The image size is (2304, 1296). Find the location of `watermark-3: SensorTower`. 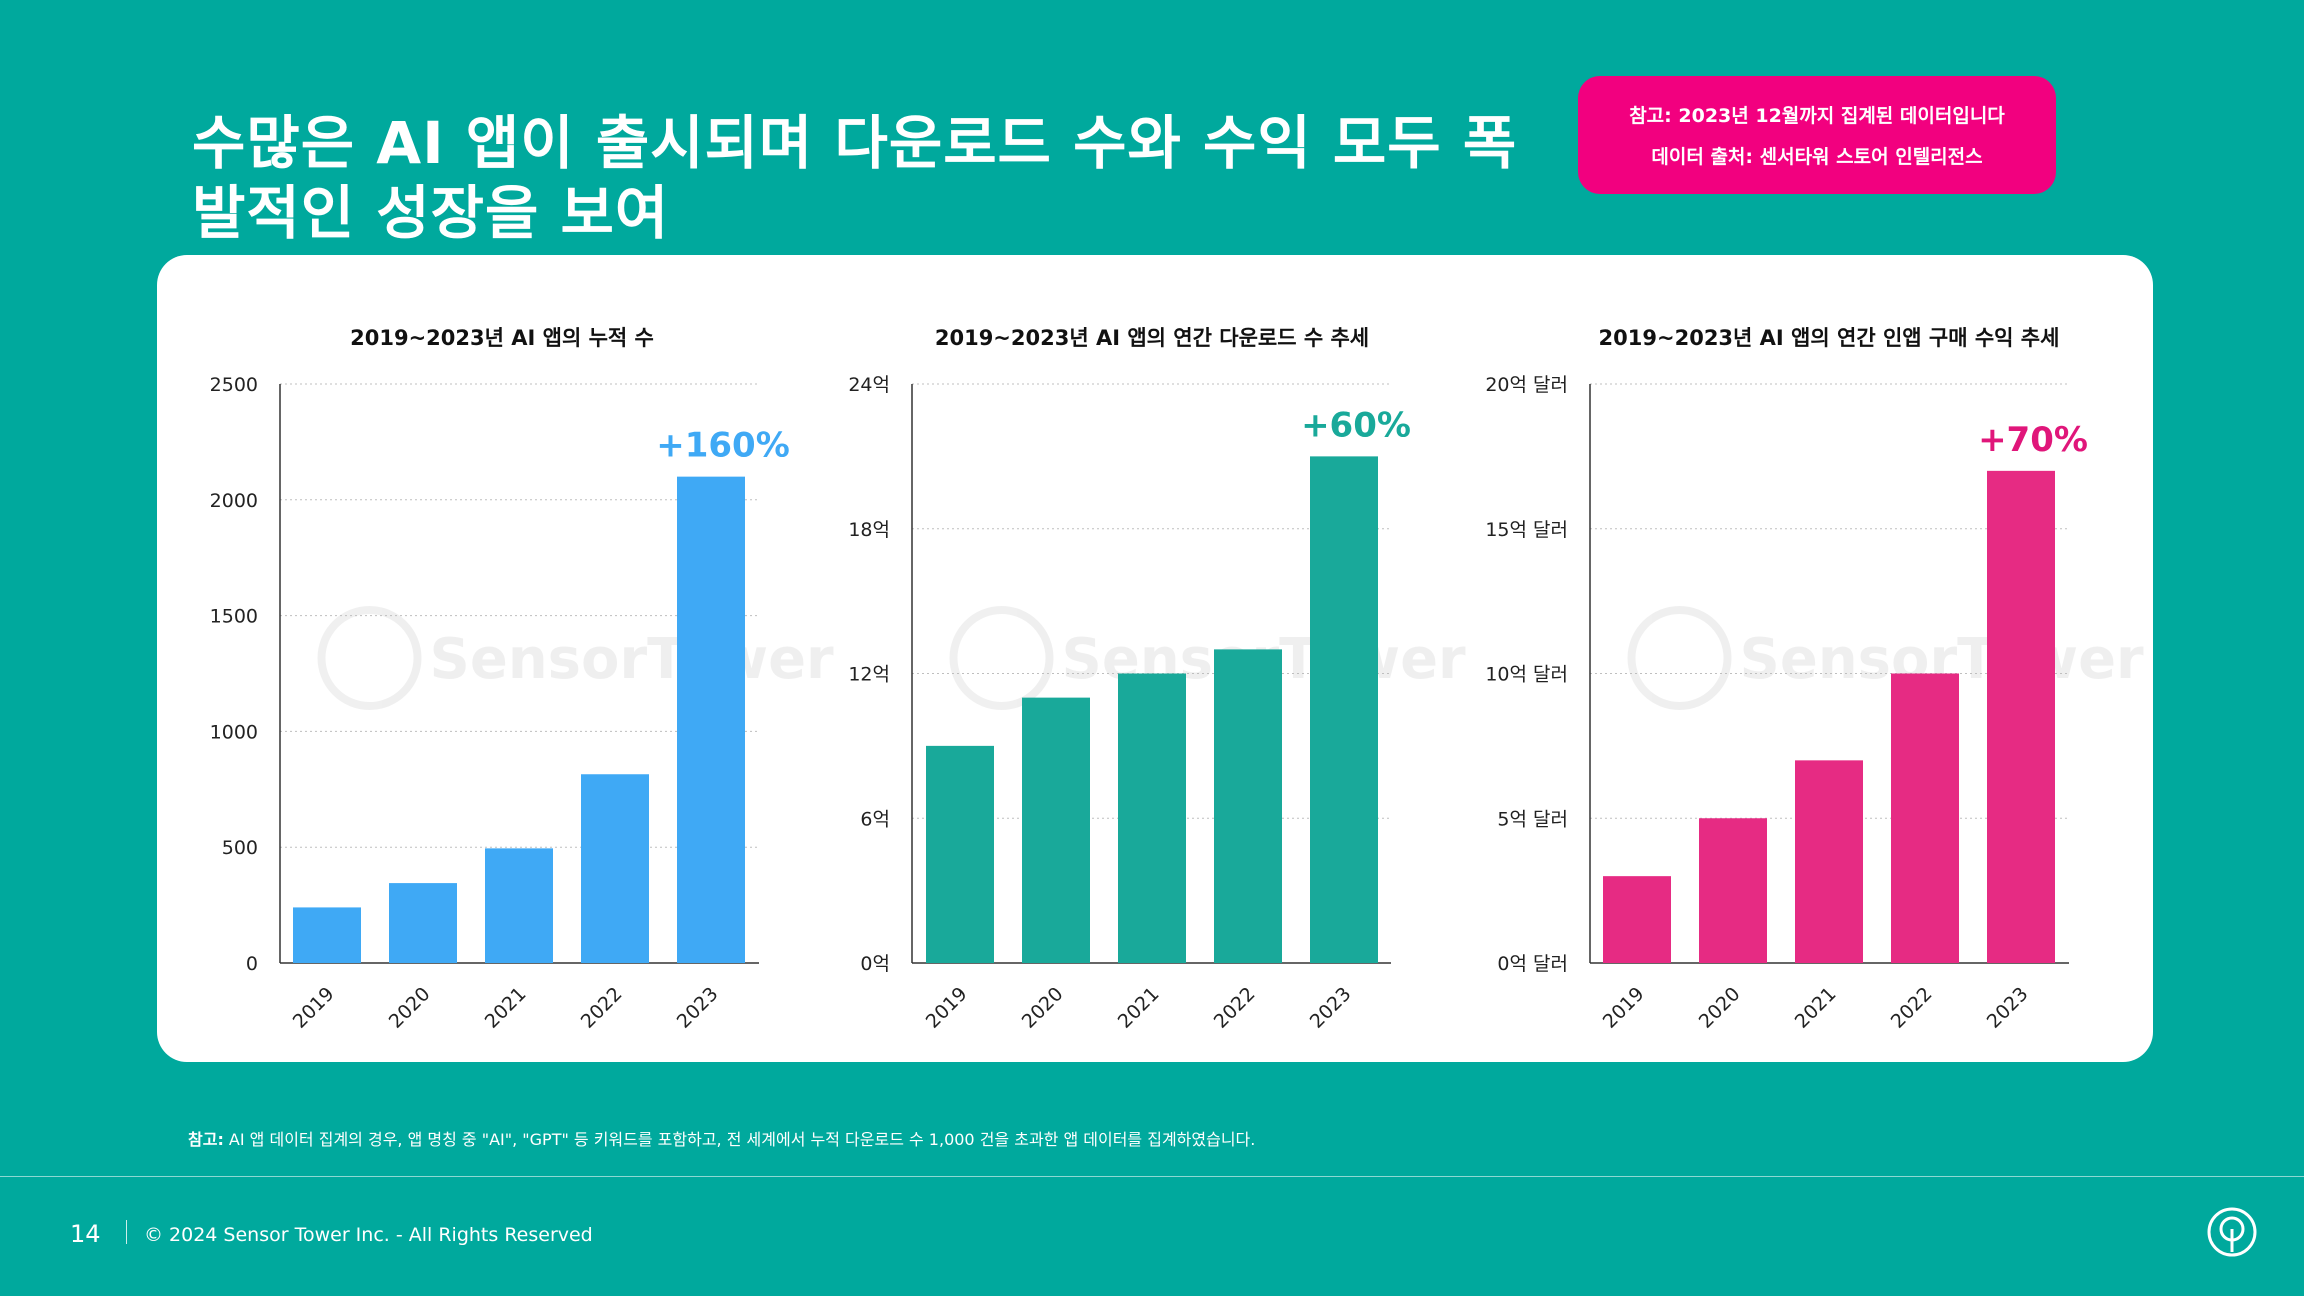

watermark-3: SensorTower is located at coordinates (1885, 658).